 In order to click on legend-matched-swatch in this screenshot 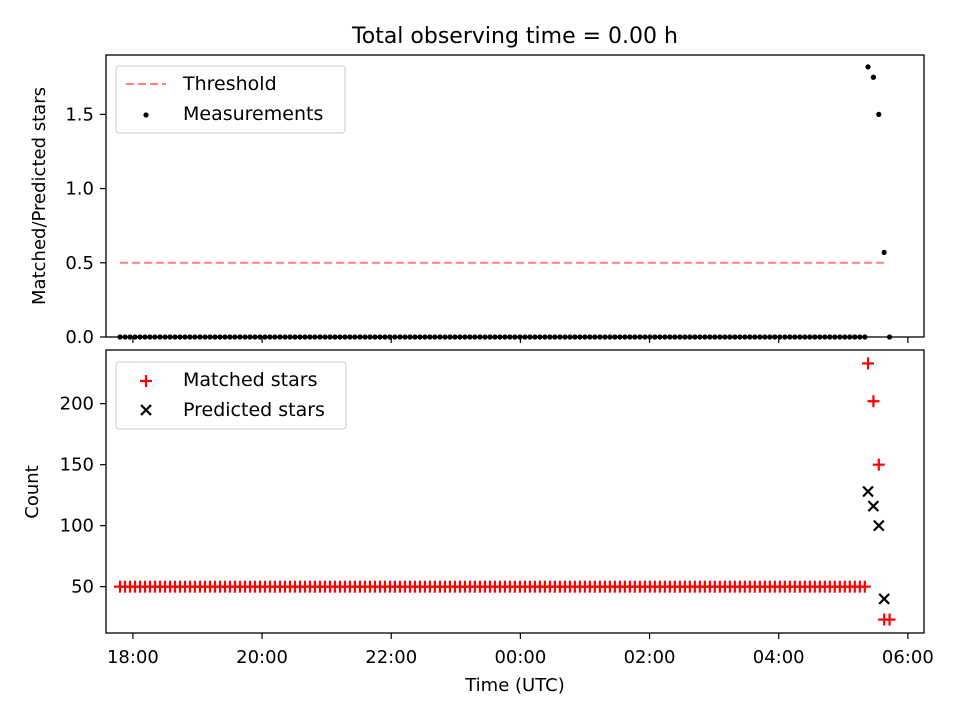, I will do `click(146, 381)`.